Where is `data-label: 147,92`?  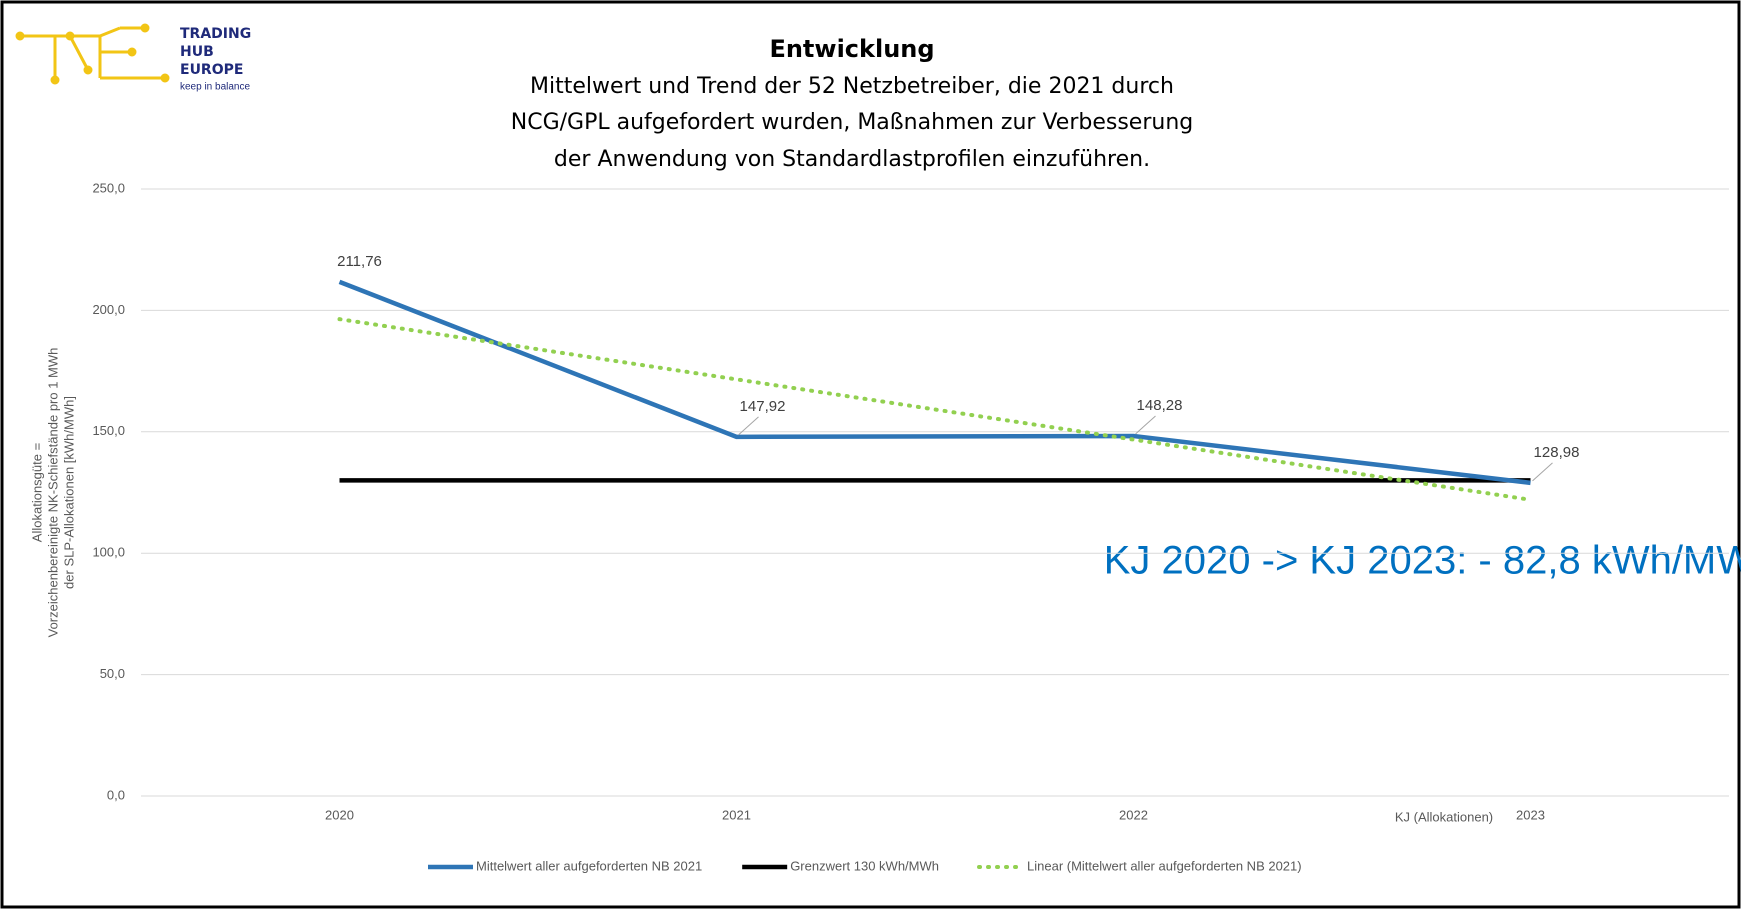
data-label: 147,92 is located at coordinates (763, 406).